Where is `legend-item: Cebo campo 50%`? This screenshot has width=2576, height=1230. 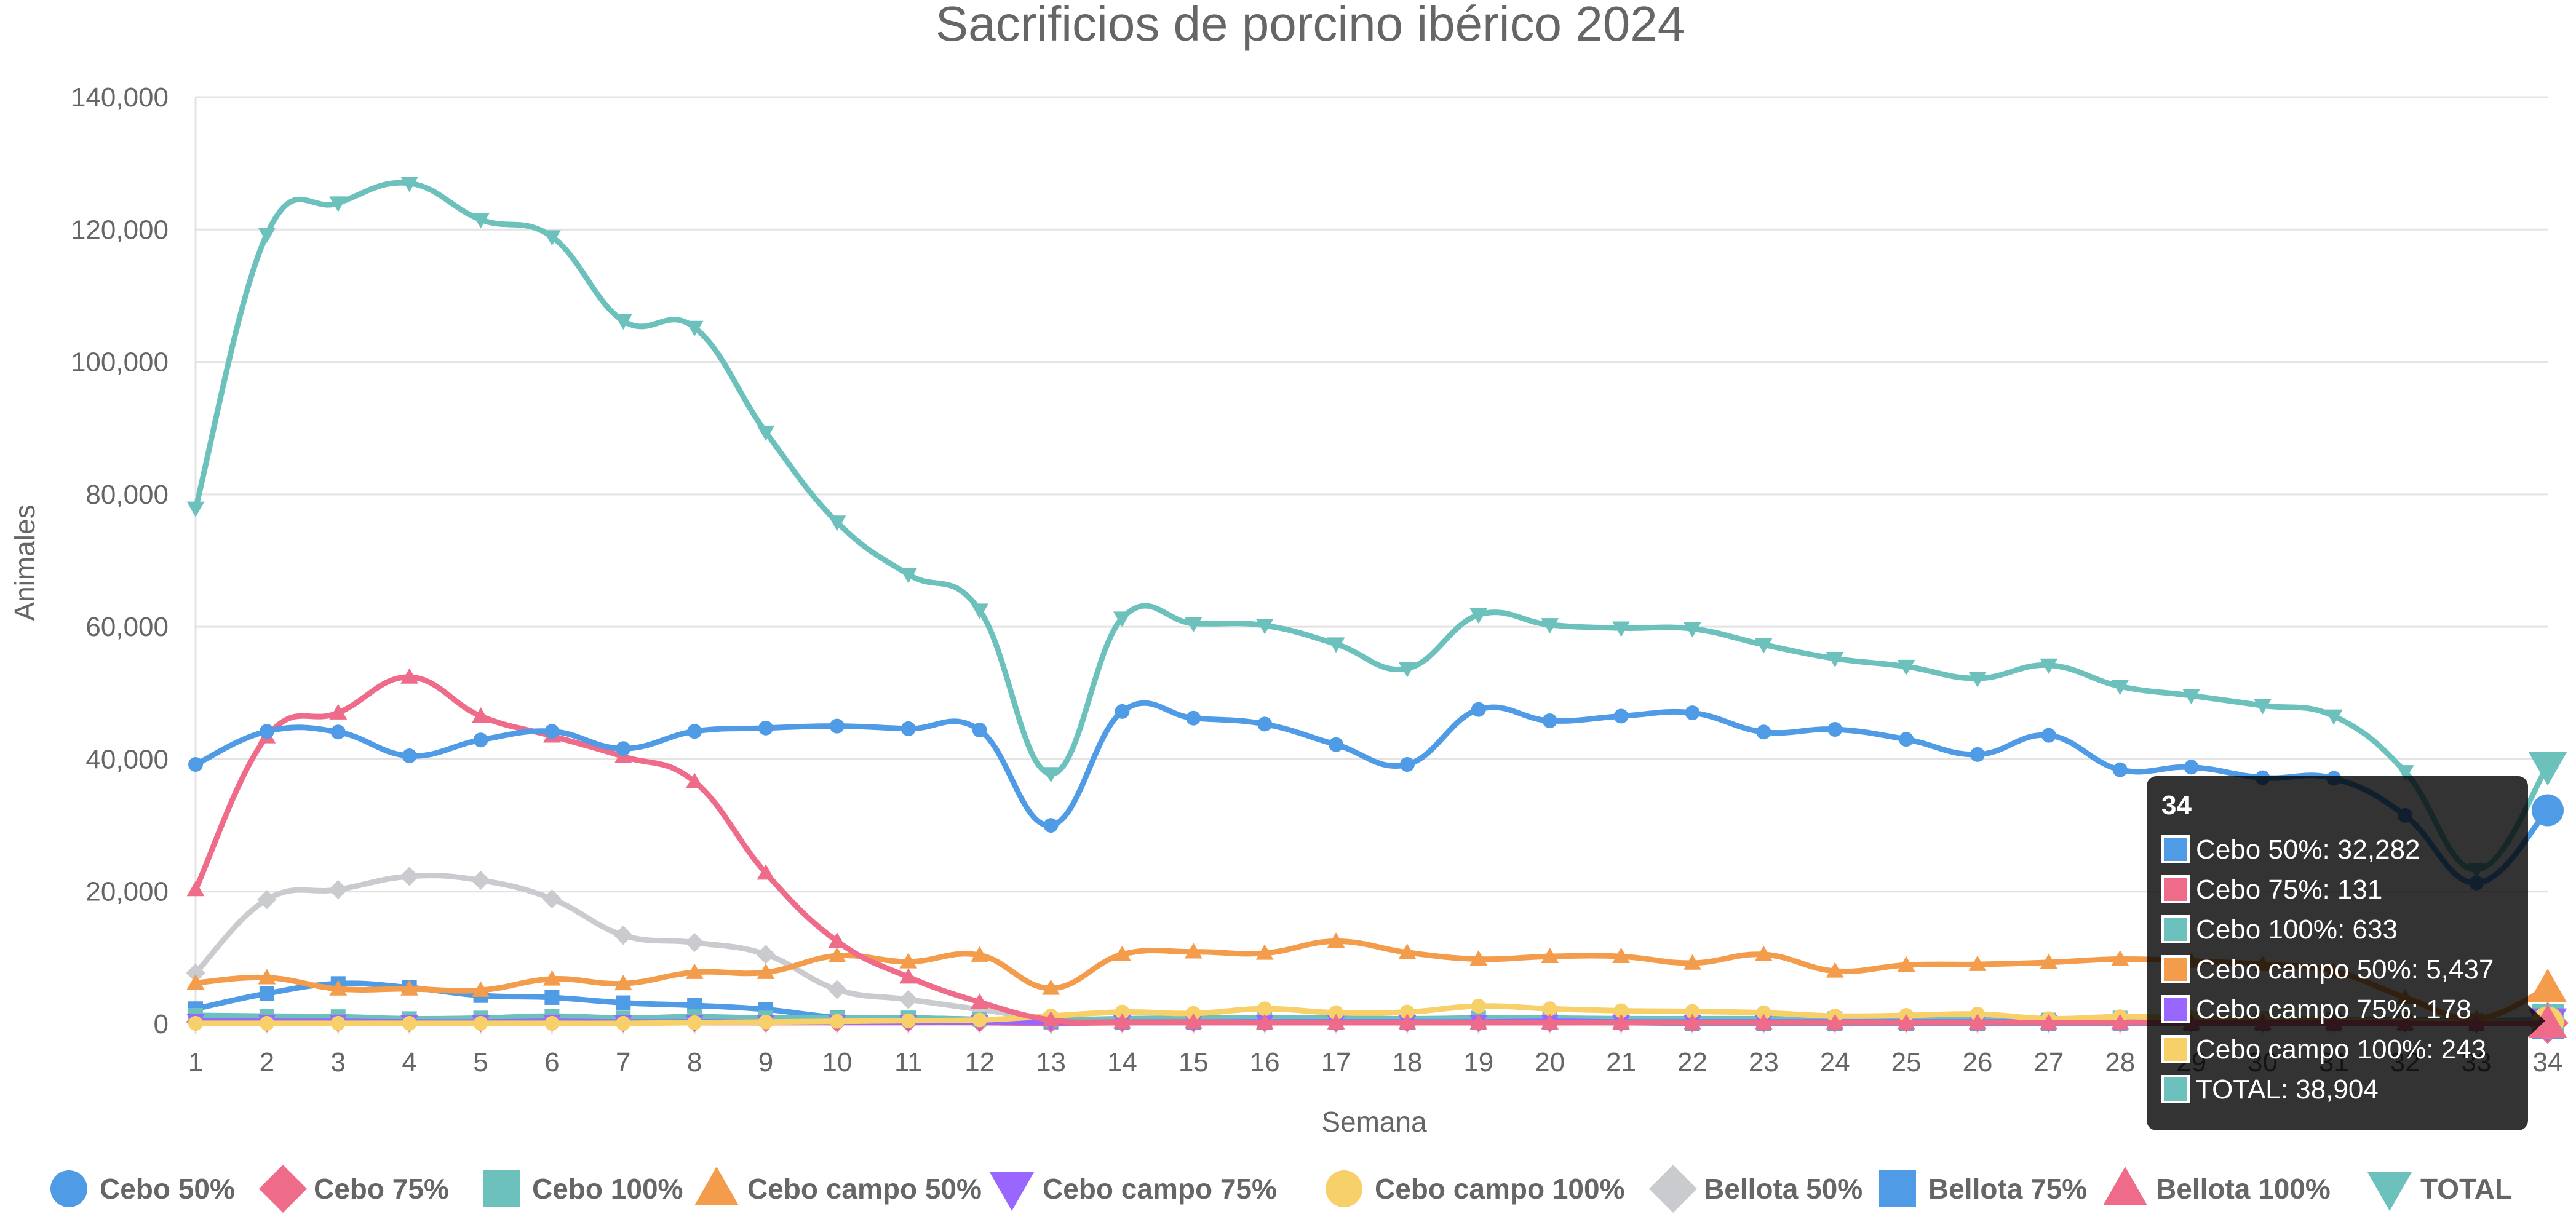
legend-item: Cebo campo 50% is located at coordinates (838, 1186).